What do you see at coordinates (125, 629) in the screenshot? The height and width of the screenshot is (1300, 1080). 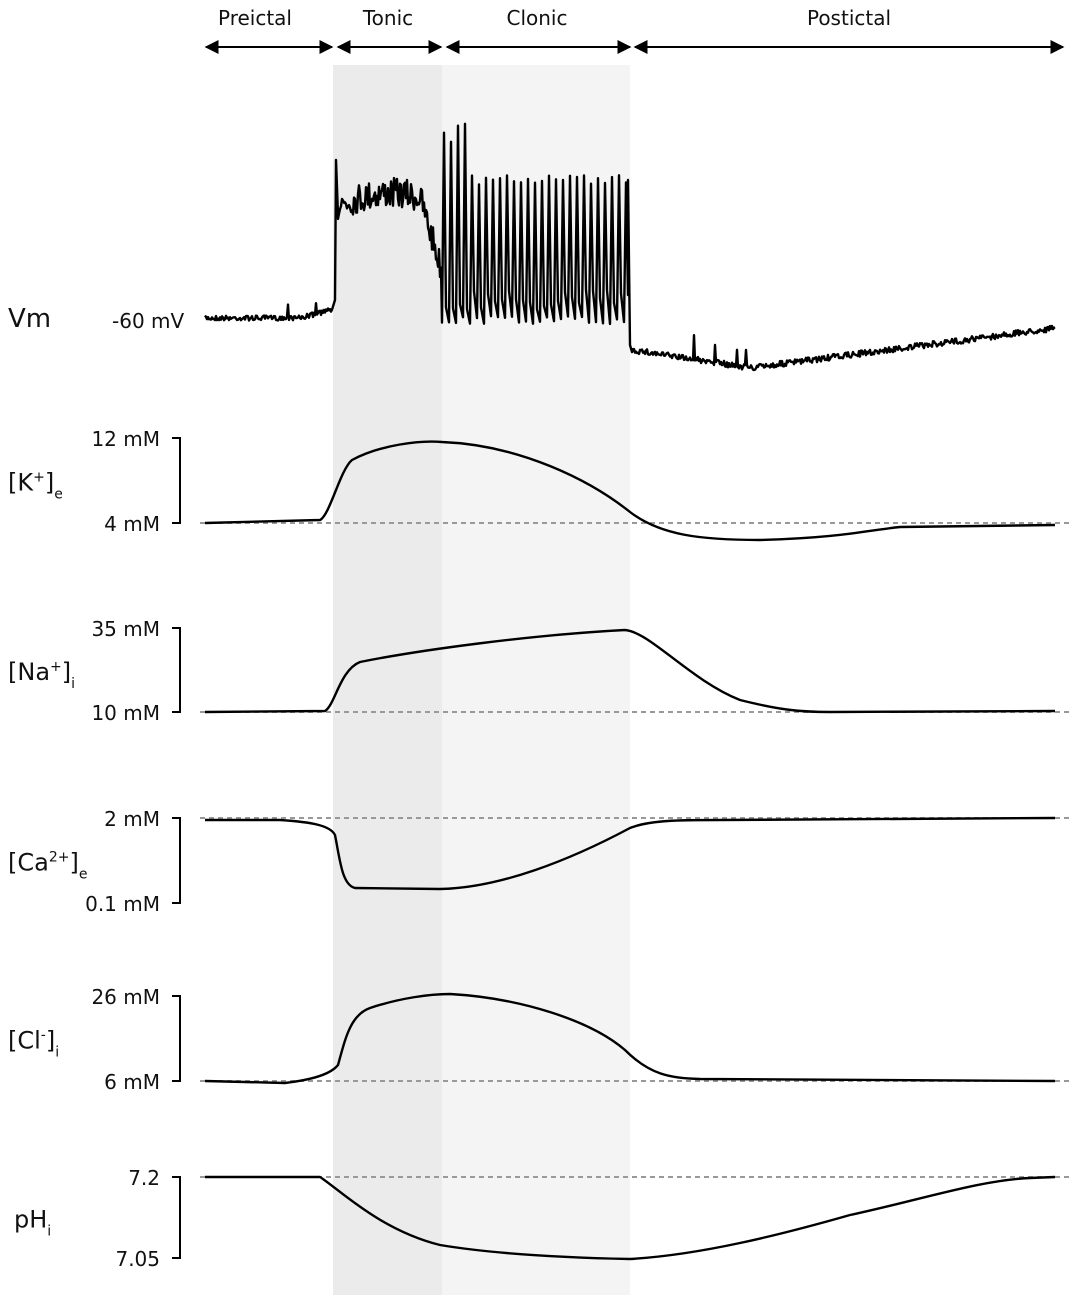 I see `scale-top: 35 mM` at bounding box center [125, 629].